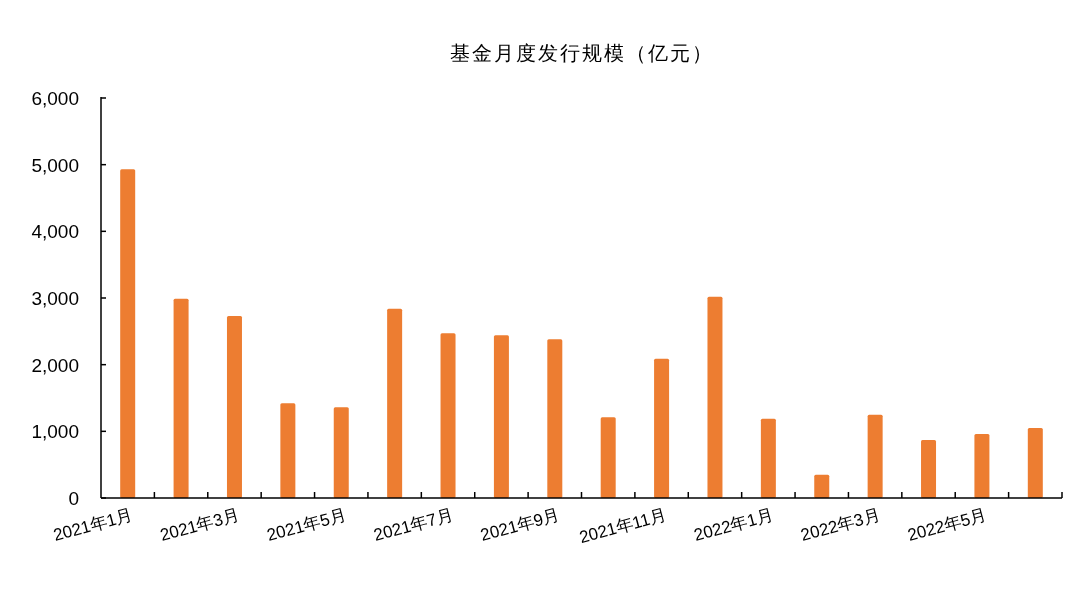 Image resolution: width=1080 pixels, height=592 pixels. I want to click on x-tick-label: 2021年11月, so click(623, 526).